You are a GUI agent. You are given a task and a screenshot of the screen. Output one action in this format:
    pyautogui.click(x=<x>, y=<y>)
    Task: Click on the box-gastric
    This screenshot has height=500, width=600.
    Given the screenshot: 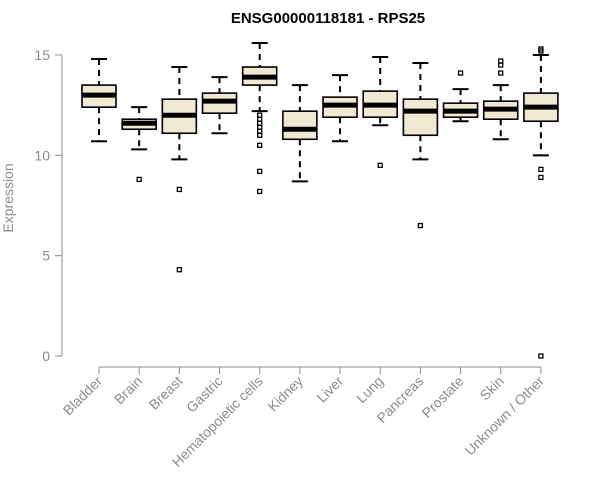 What is the action you would take?
    pyautogui.click(x=219, y=105)
    